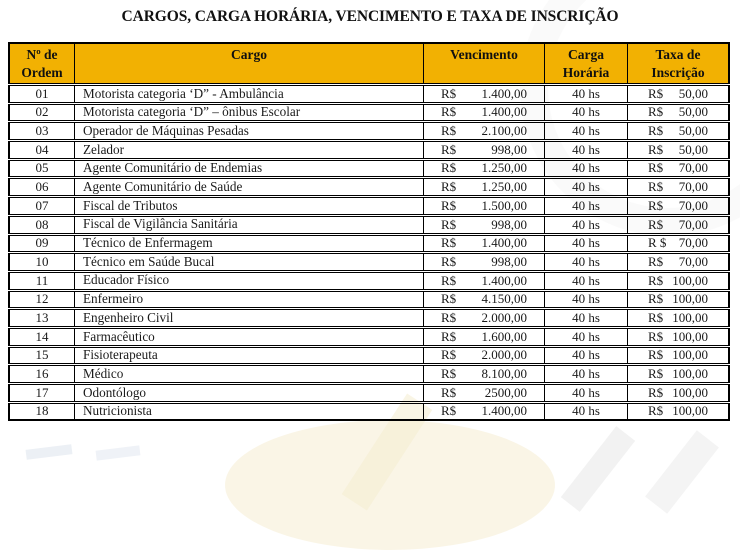 The height and width of the screenshot is (550, 740). I want to click on money-value: R$ 50,00, so click(678, 93).